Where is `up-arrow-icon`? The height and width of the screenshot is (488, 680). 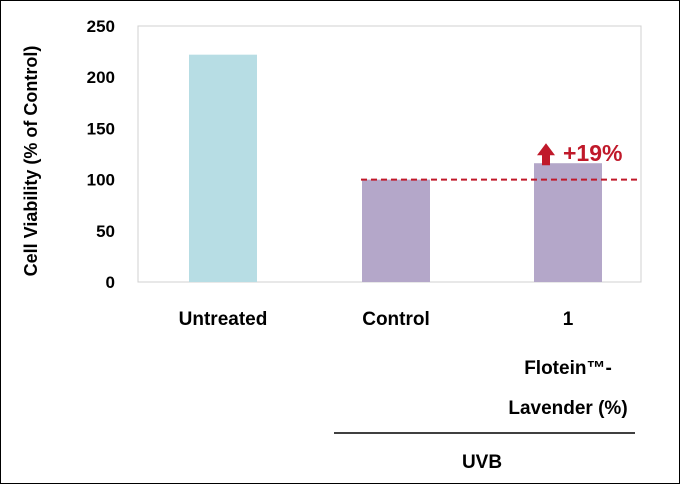 up-arrow-icon is located at coordinates (546, 154).